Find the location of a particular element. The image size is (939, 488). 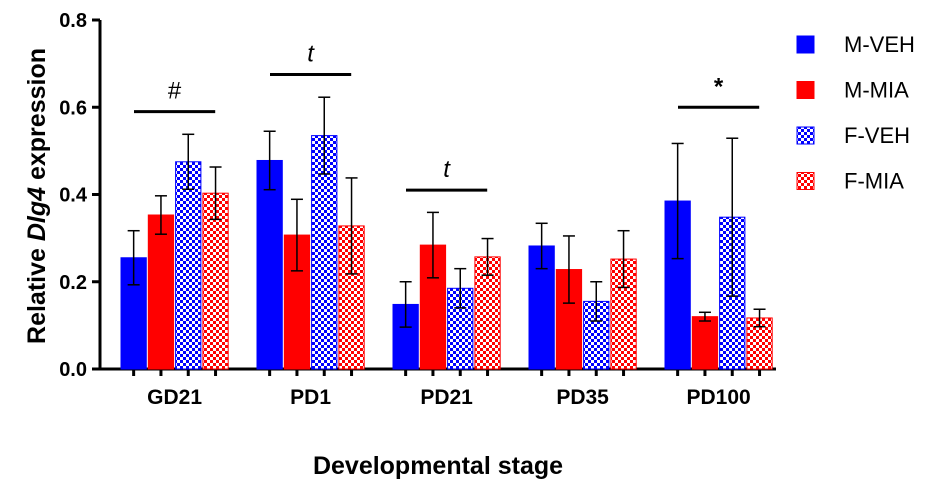

y-axis-title-suffix: expression is located at coordinates (37, 117).